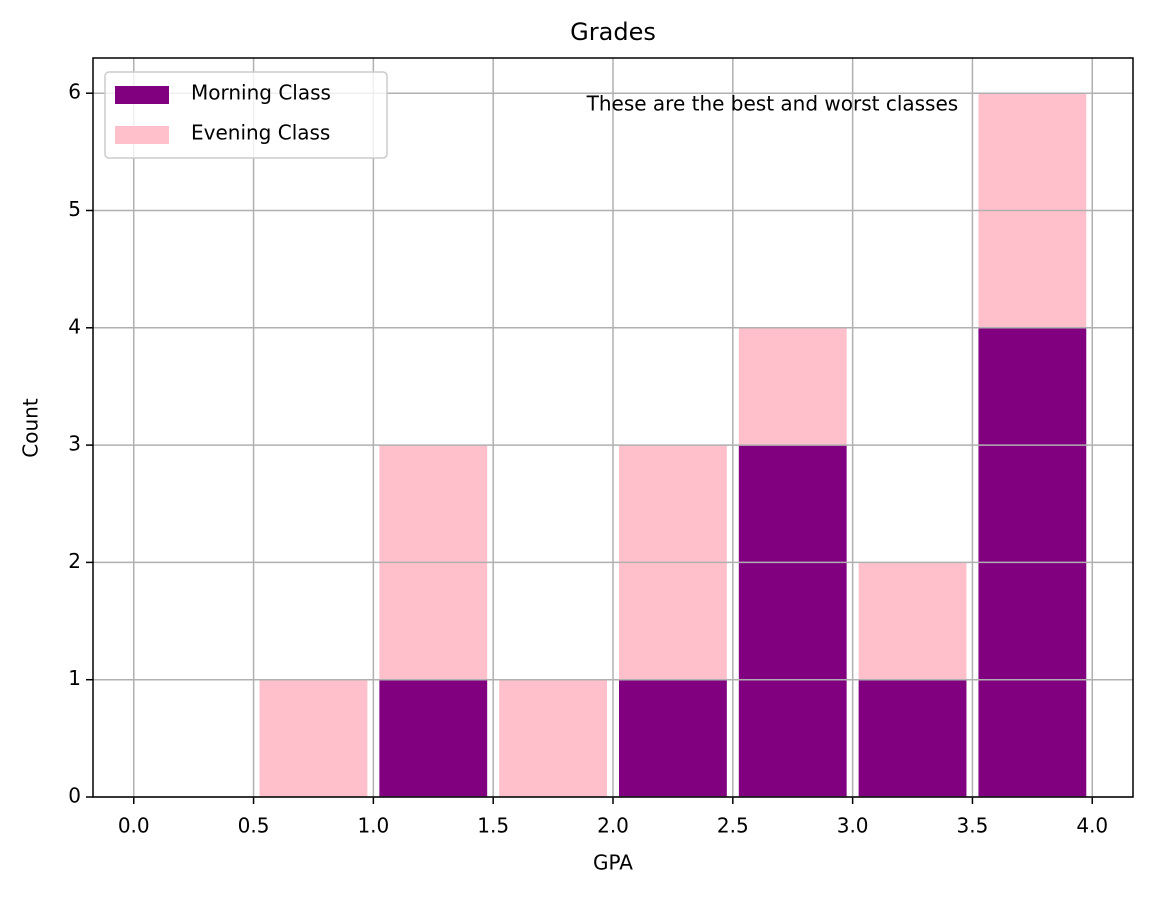  Describe the element at coordinates (733, 826) in the screenshot. I see `x-tick-label: 2.5` at that location.